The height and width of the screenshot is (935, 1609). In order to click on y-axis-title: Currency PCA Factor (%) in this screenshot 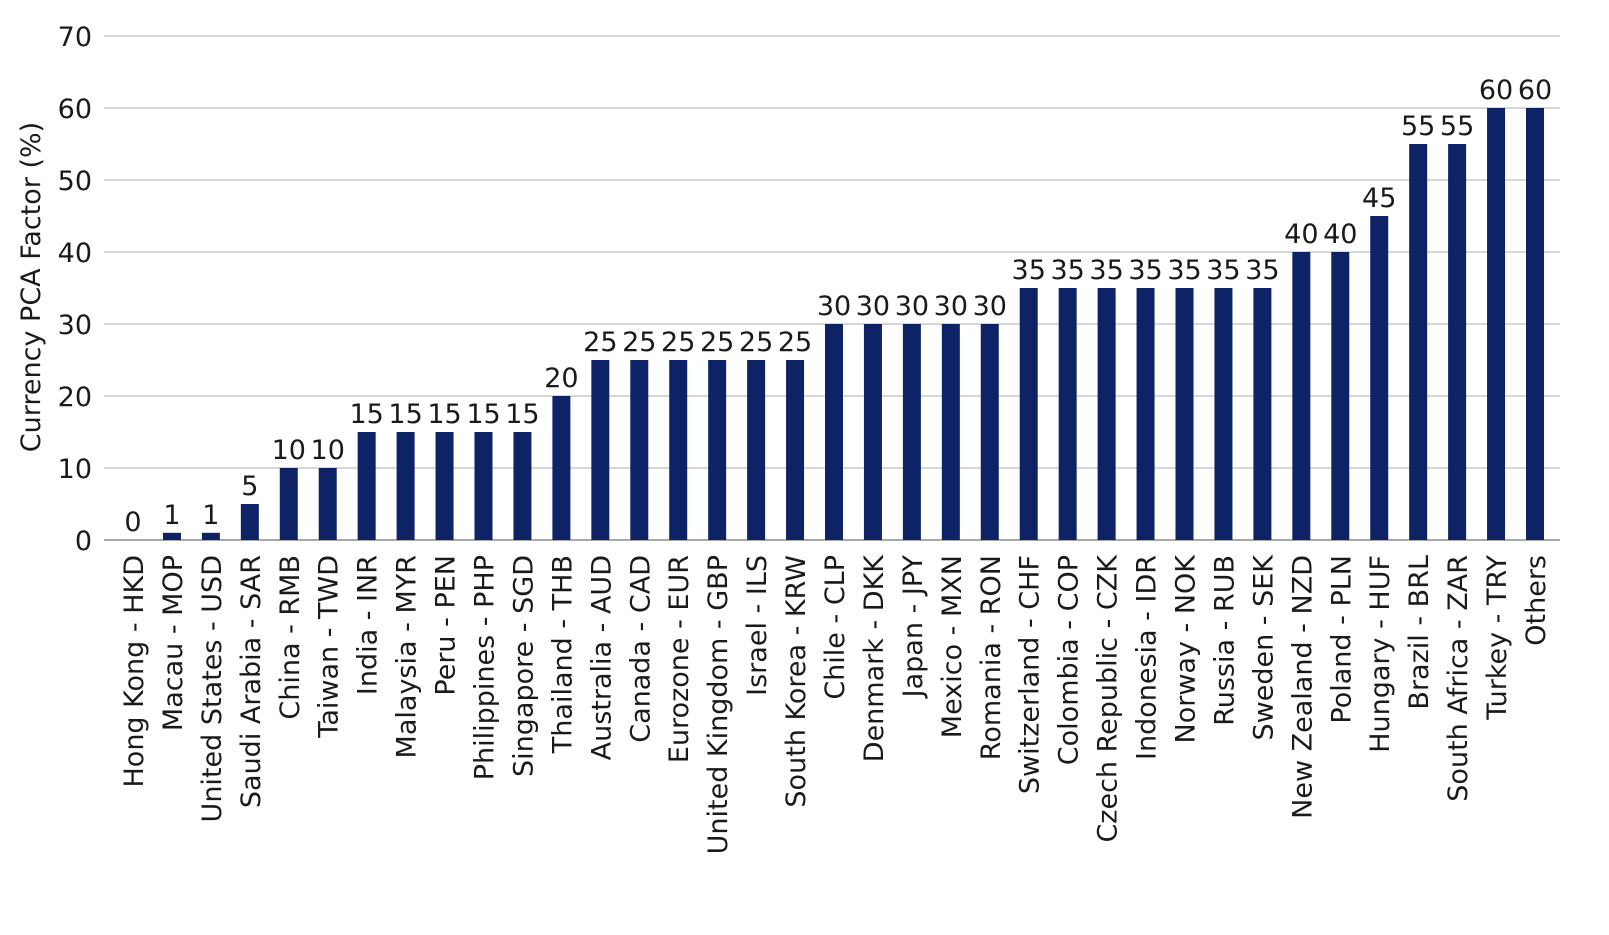, I will do `click(31, 287)`.